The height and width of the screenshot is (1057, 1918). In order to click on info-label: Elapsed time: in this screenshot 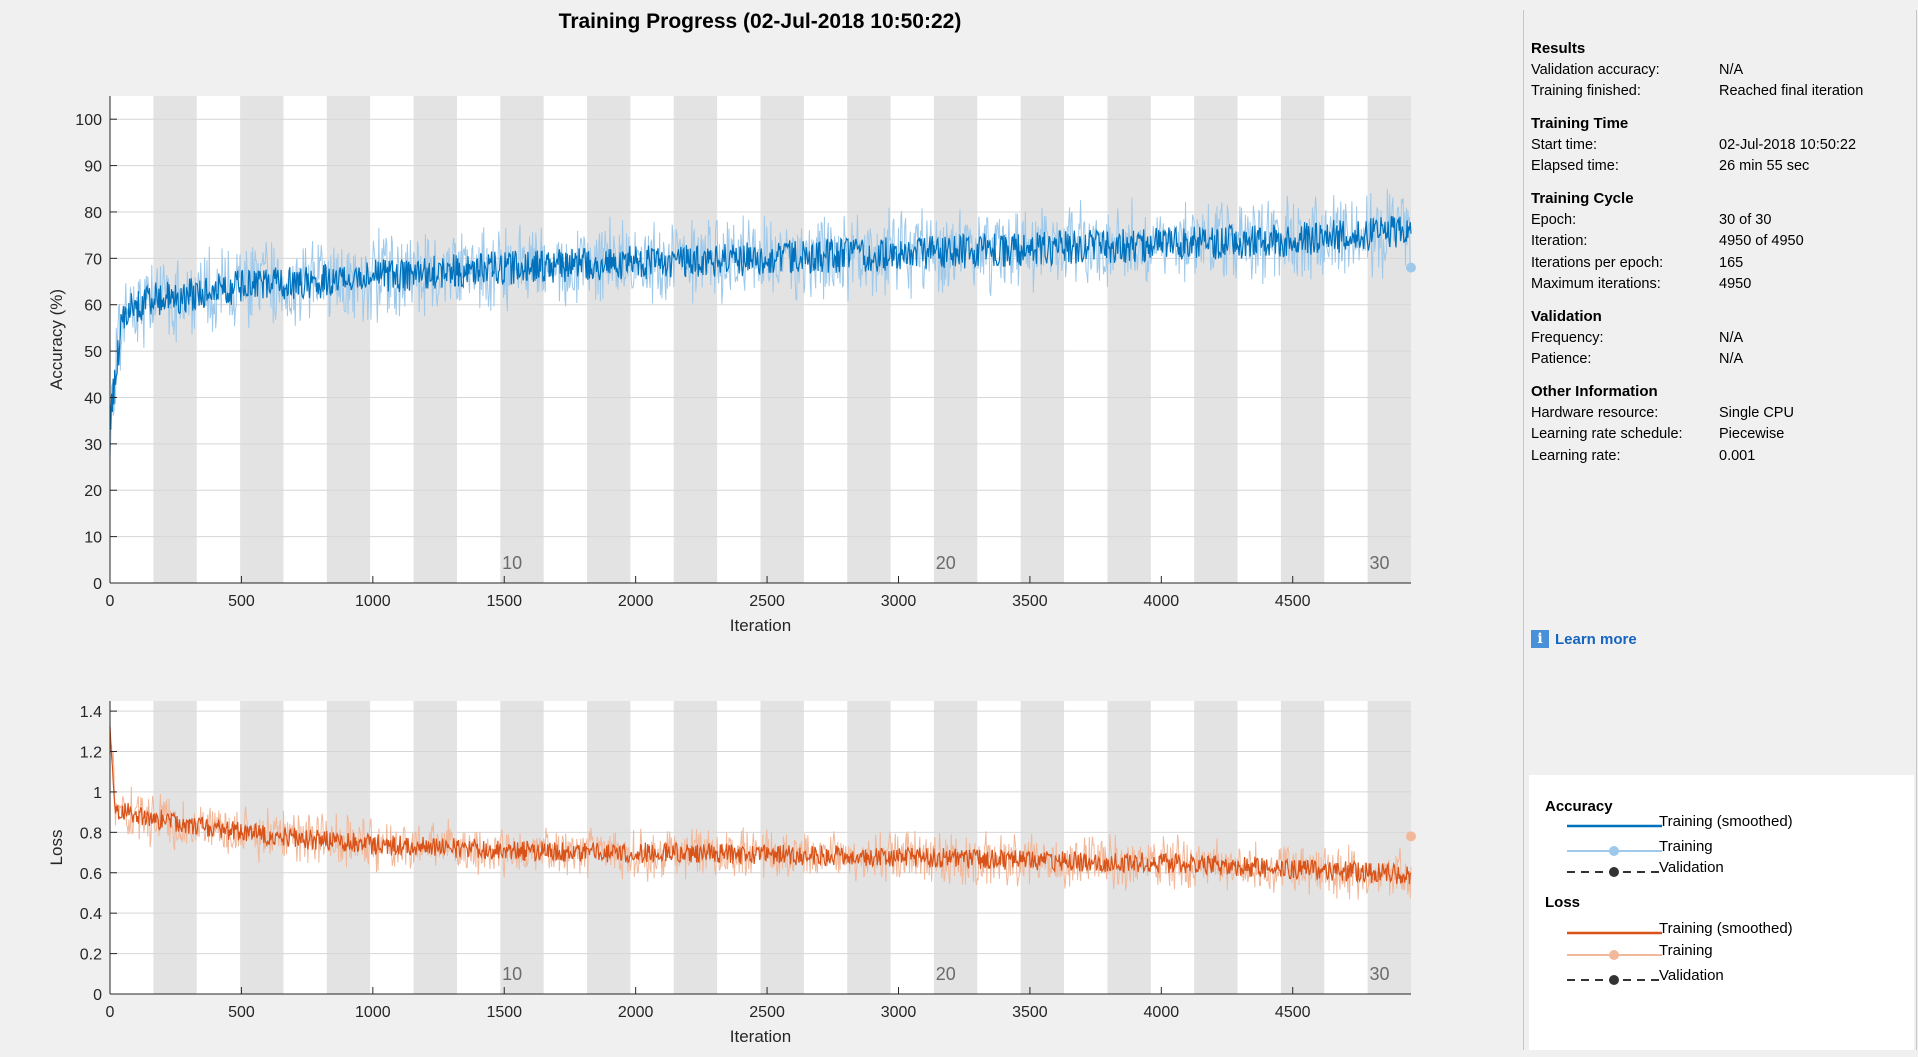, I will do `click(1575, 166)`.